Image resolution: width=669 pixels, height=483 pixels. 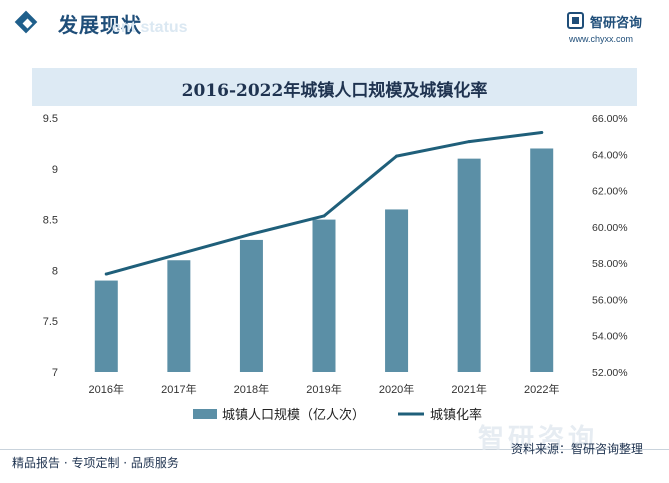 I want to click on legend-bar-label: 城镇人口规模（亿人次）, so click(x=293, y=415).